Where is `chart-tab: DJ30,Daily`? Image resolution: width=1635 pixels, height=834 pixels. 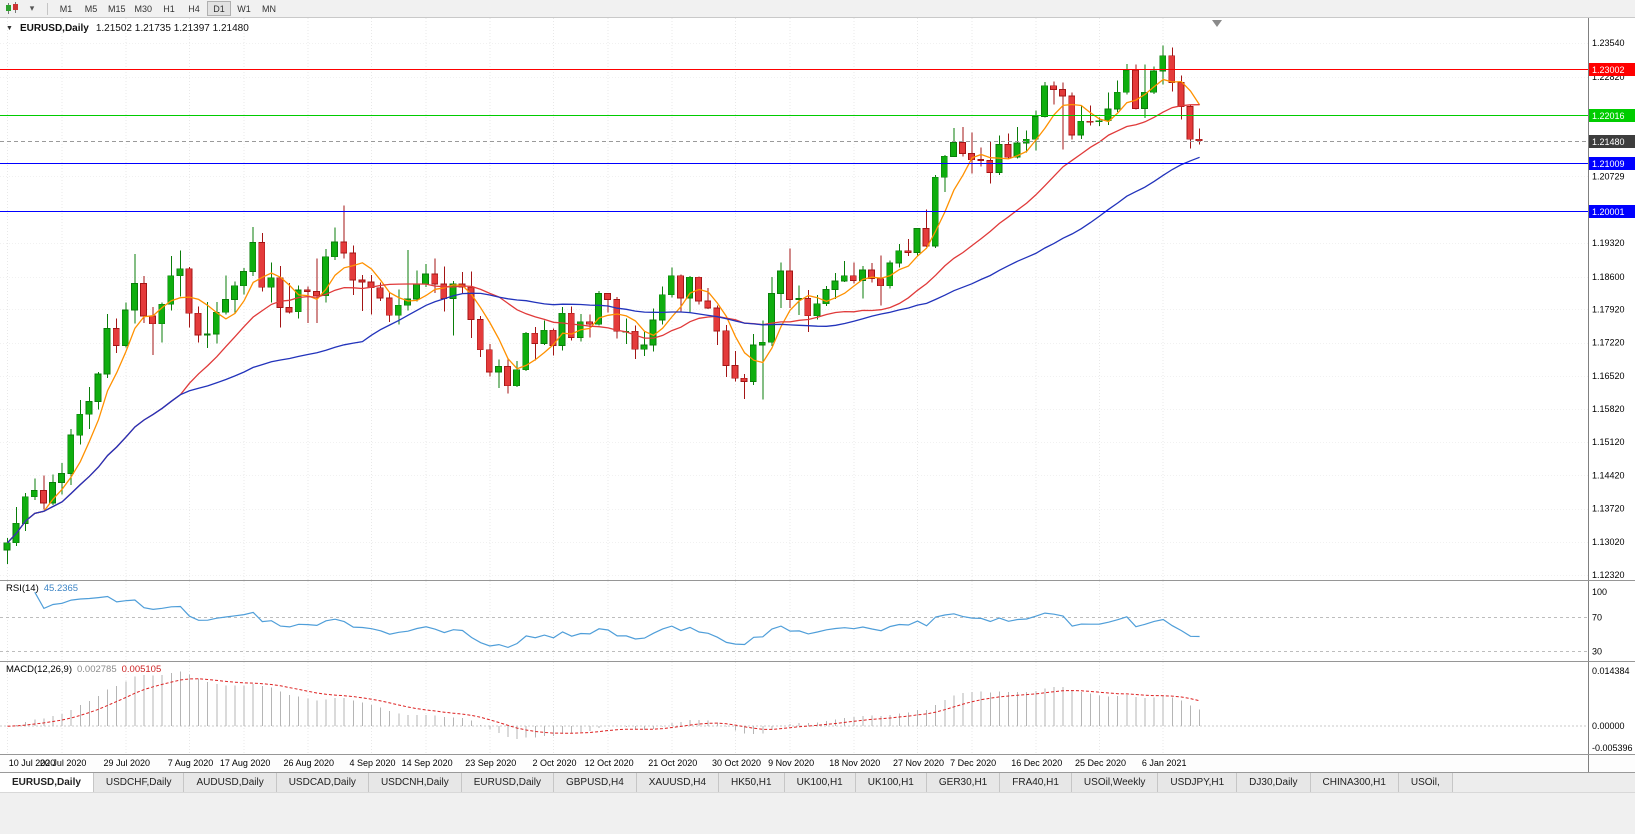 chart-tab: DJ30,Daily is located at coordinates (1274, 782).